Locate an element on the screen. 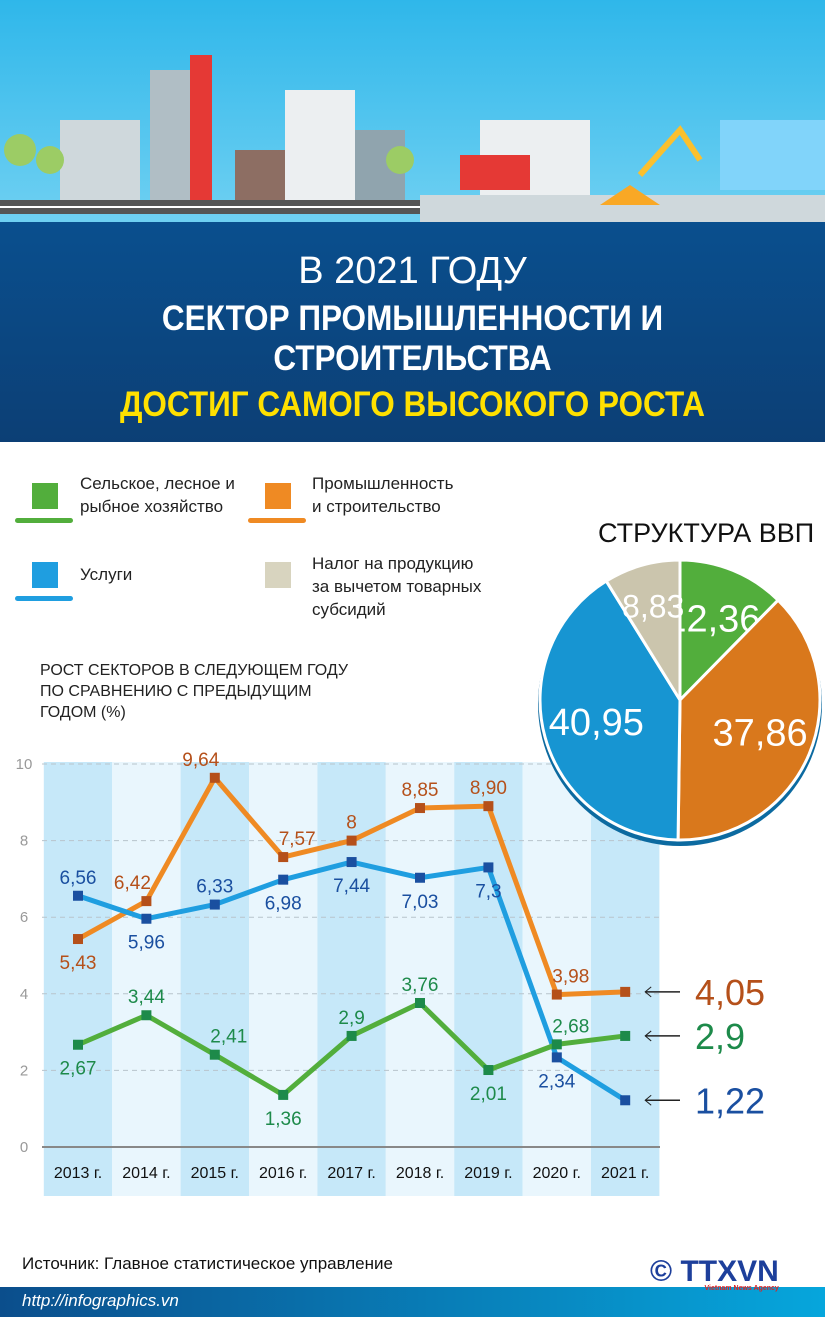 This screenshot has width=825, height=1317. legend-swatch-services is located at coordinates (45, 575).